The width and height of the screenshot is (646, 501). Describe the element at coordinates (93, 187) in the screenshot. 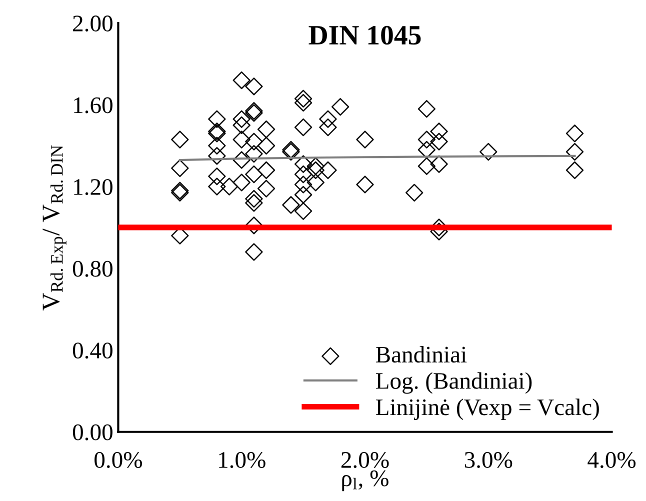

I see `y-tick-label: 1.20` at that location.